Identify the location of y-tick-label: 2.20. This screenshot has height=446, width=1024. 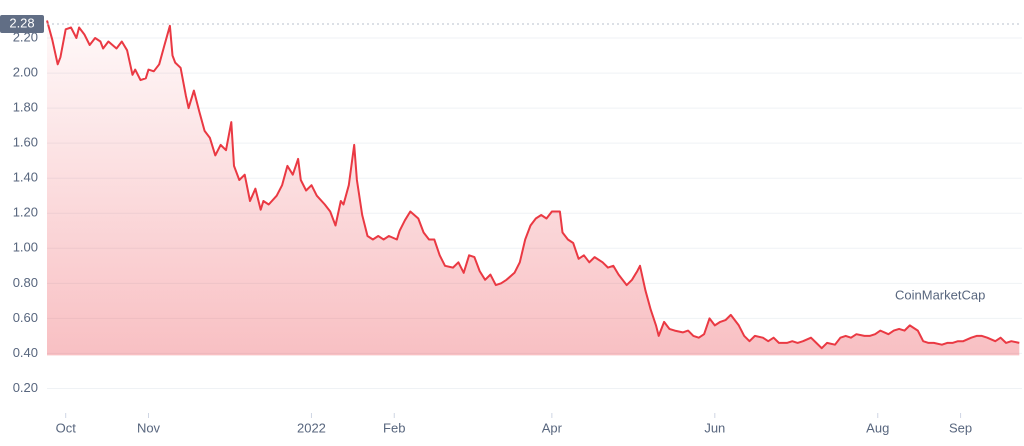
(25, 36).